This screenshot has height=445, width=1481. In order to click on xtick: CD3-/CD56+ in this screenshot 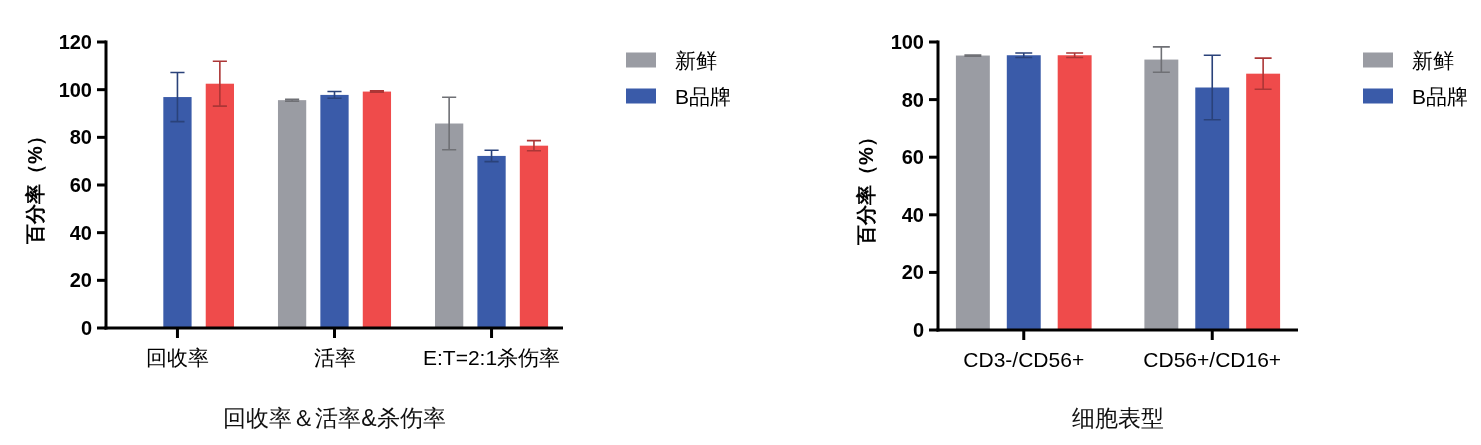, I will do `click(1024, 359)`.